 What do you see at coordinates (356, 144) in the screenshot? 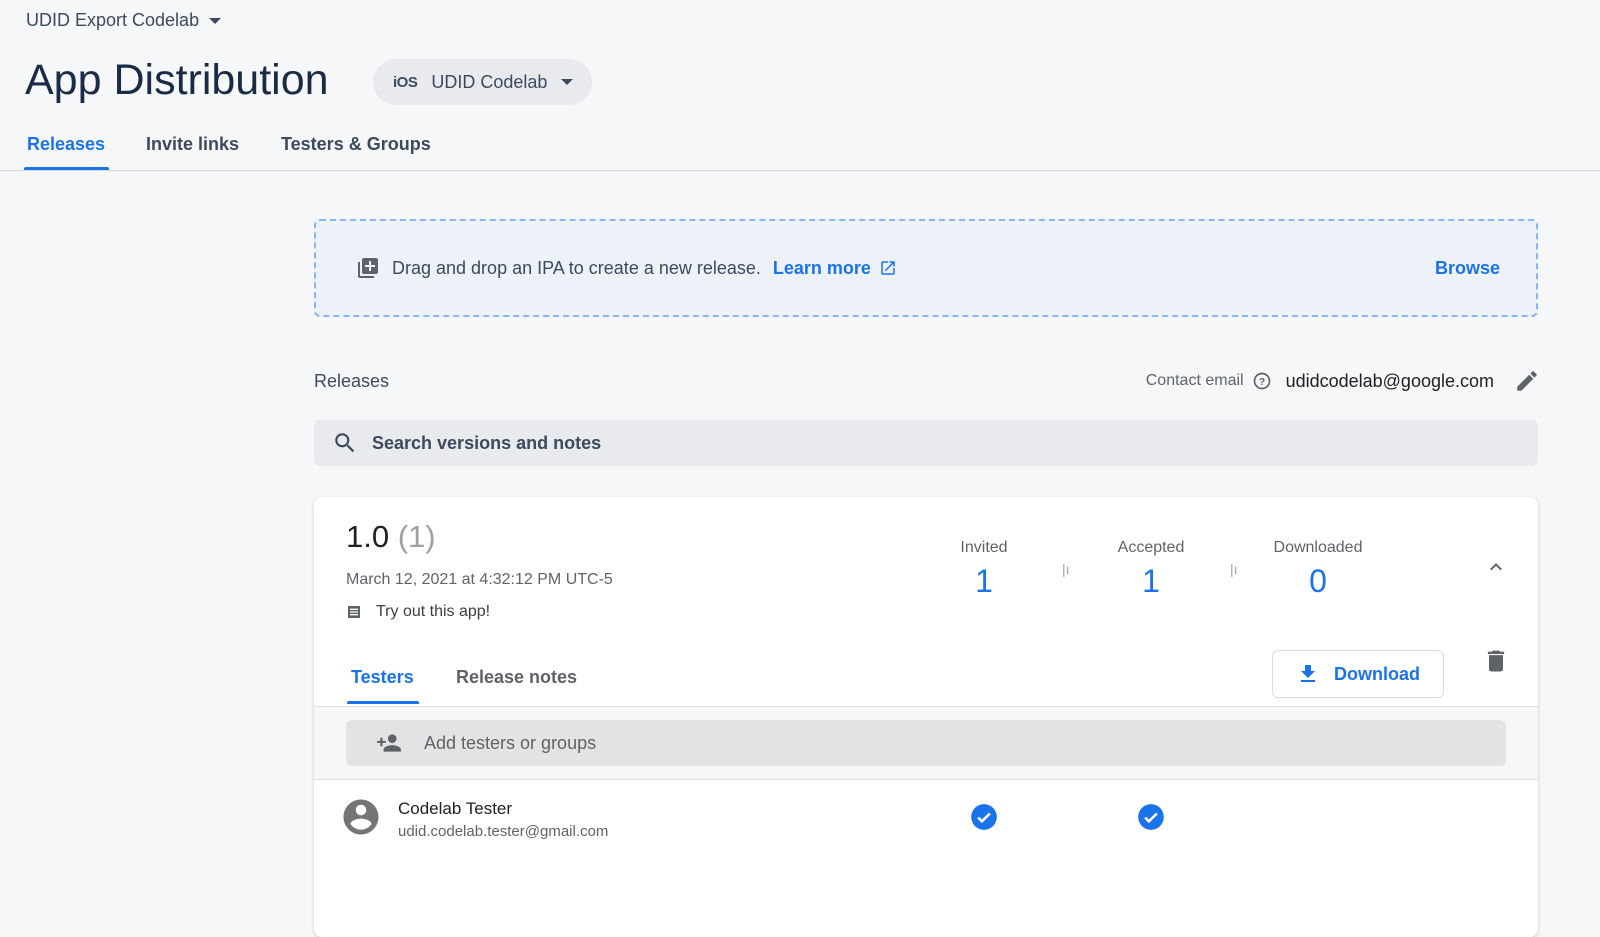
I see `tab-testers-groups: Testers & Groups` at bounding box center [356, 144].